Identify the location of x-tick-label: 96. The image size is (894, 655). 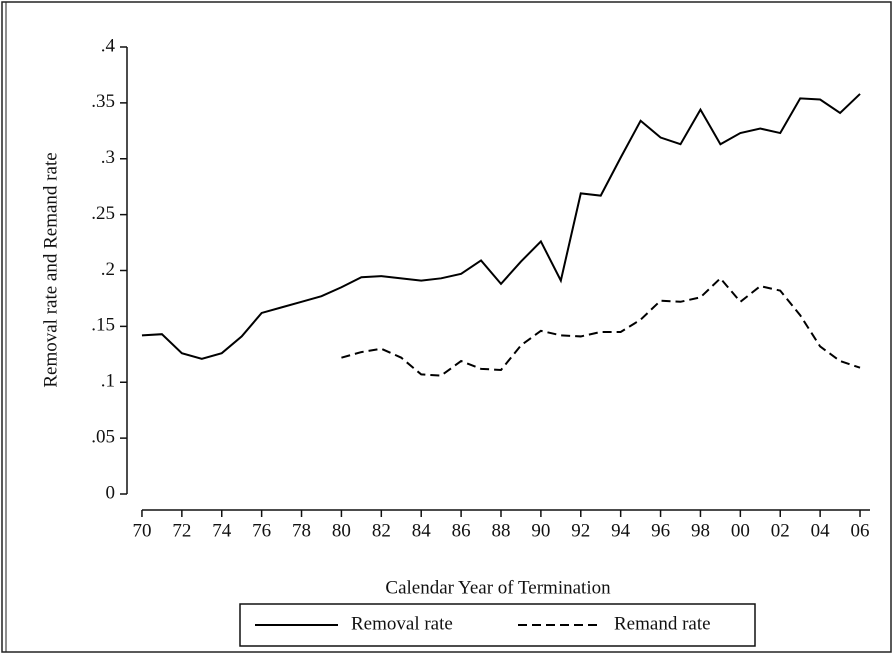
(660, 530).